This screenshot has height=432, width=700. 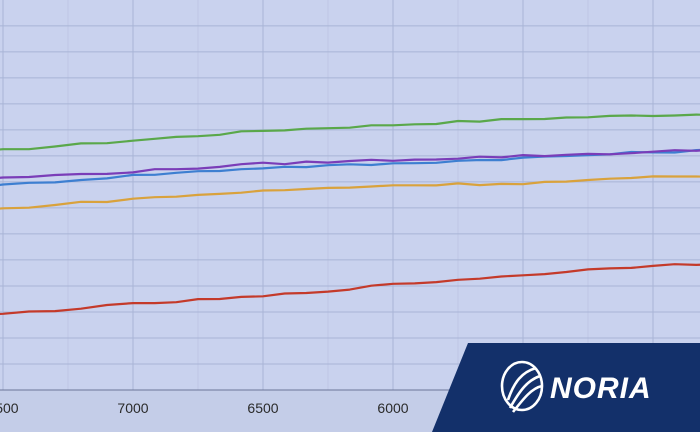 I want to click on x-tick-label: 7000, so click(x=132, y=408).